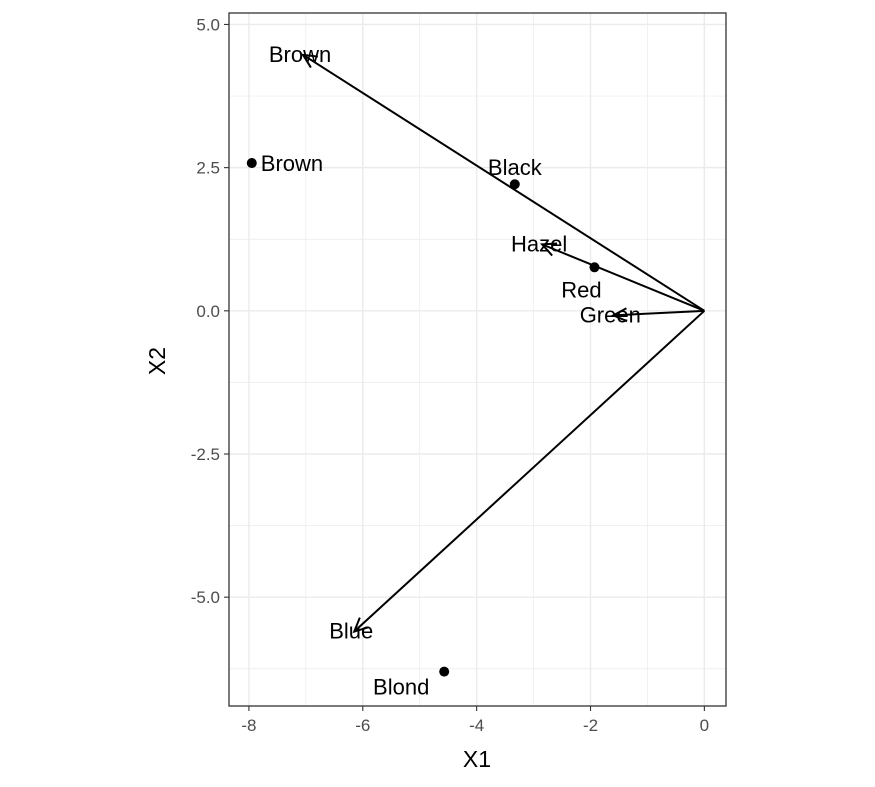 The image size is (875, 787). Describe the element at coordinates (351, 631) in the screenshot. I see `arrow-label: Blue` at that location.